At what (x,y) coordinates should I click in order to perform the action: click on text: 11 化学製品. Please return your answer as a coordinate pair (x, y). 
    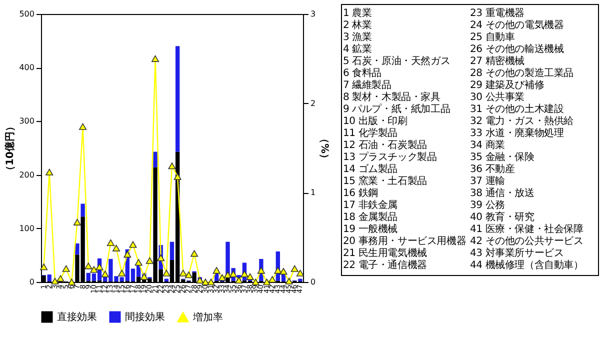
    Looking at the image, I should click on (371, 134).